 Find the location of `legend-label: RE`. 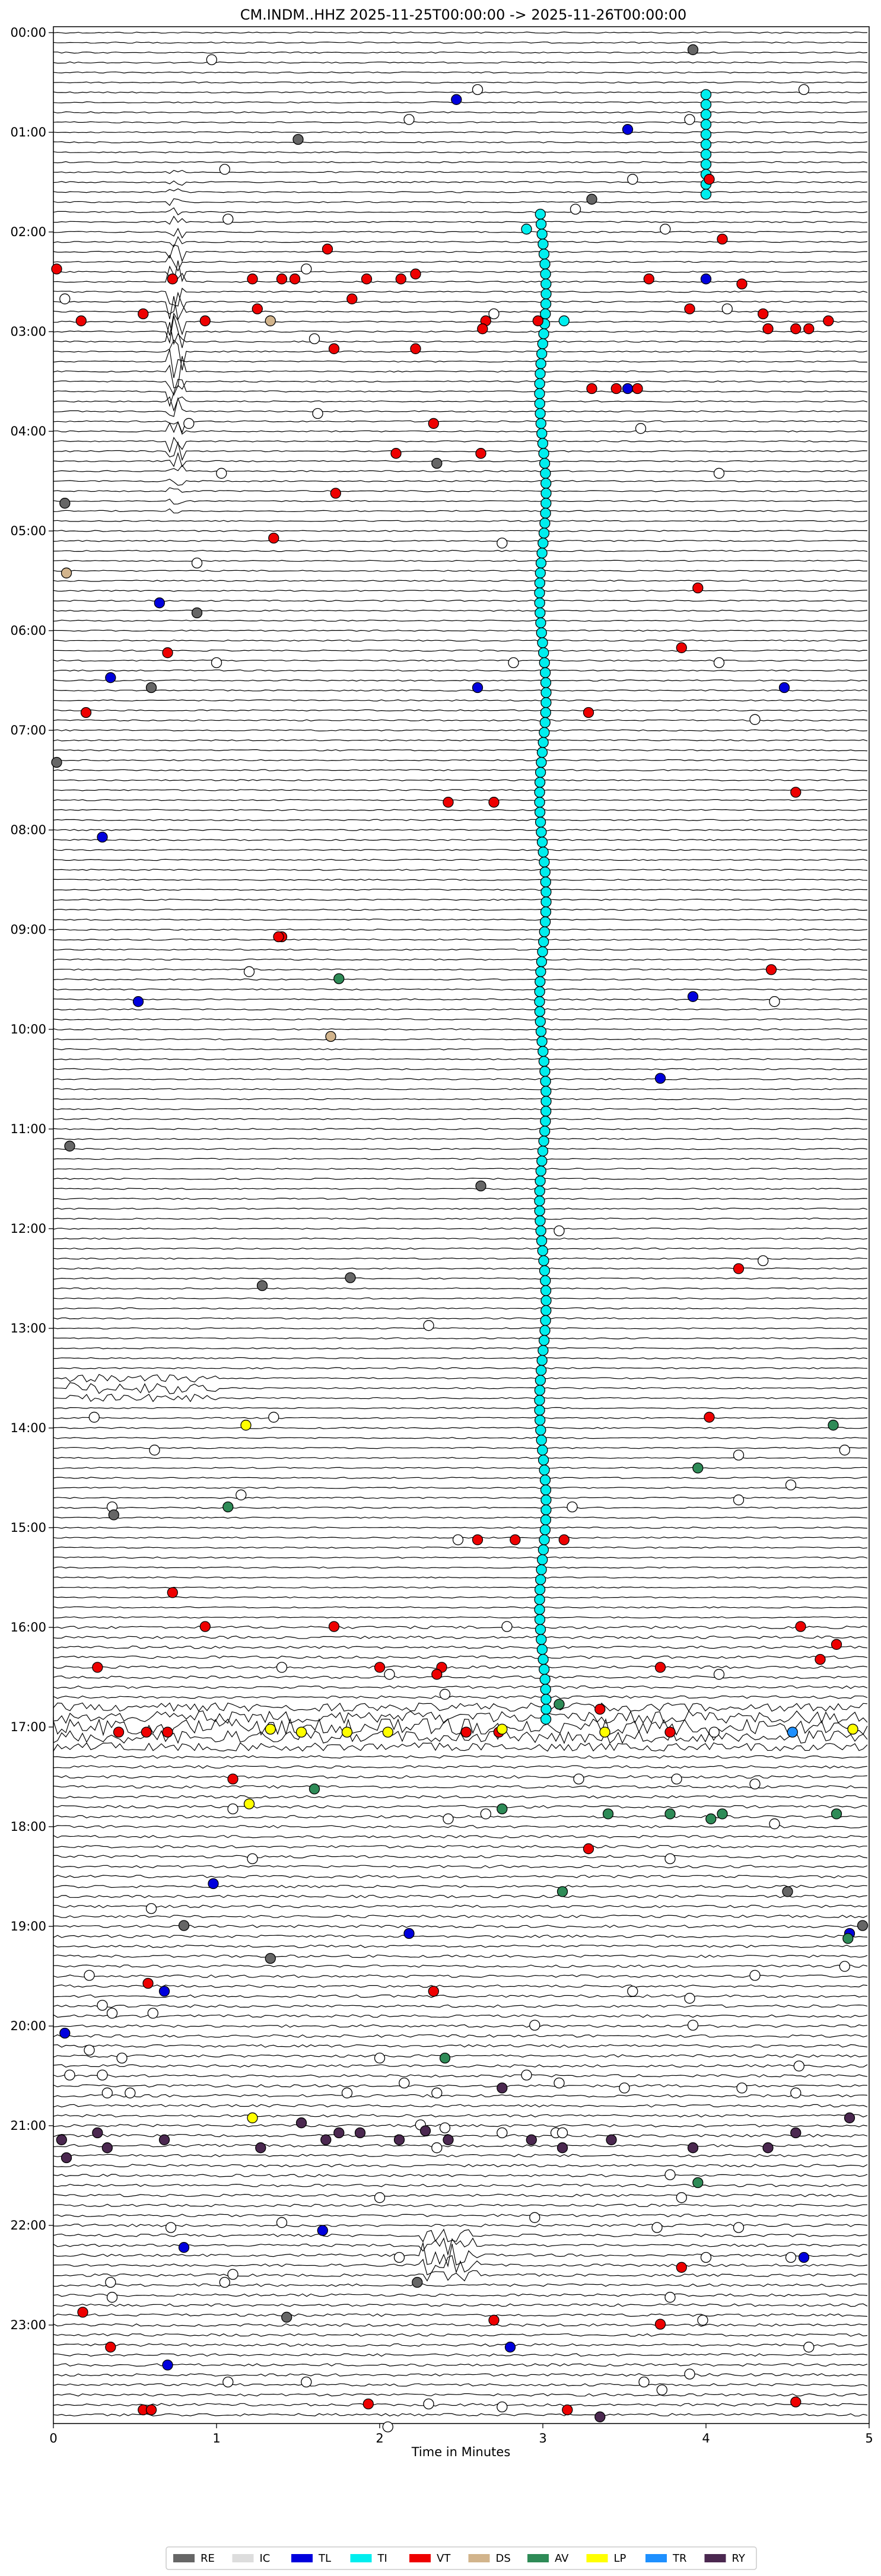

legend-label: RE is located at coordinates (208, 2558).